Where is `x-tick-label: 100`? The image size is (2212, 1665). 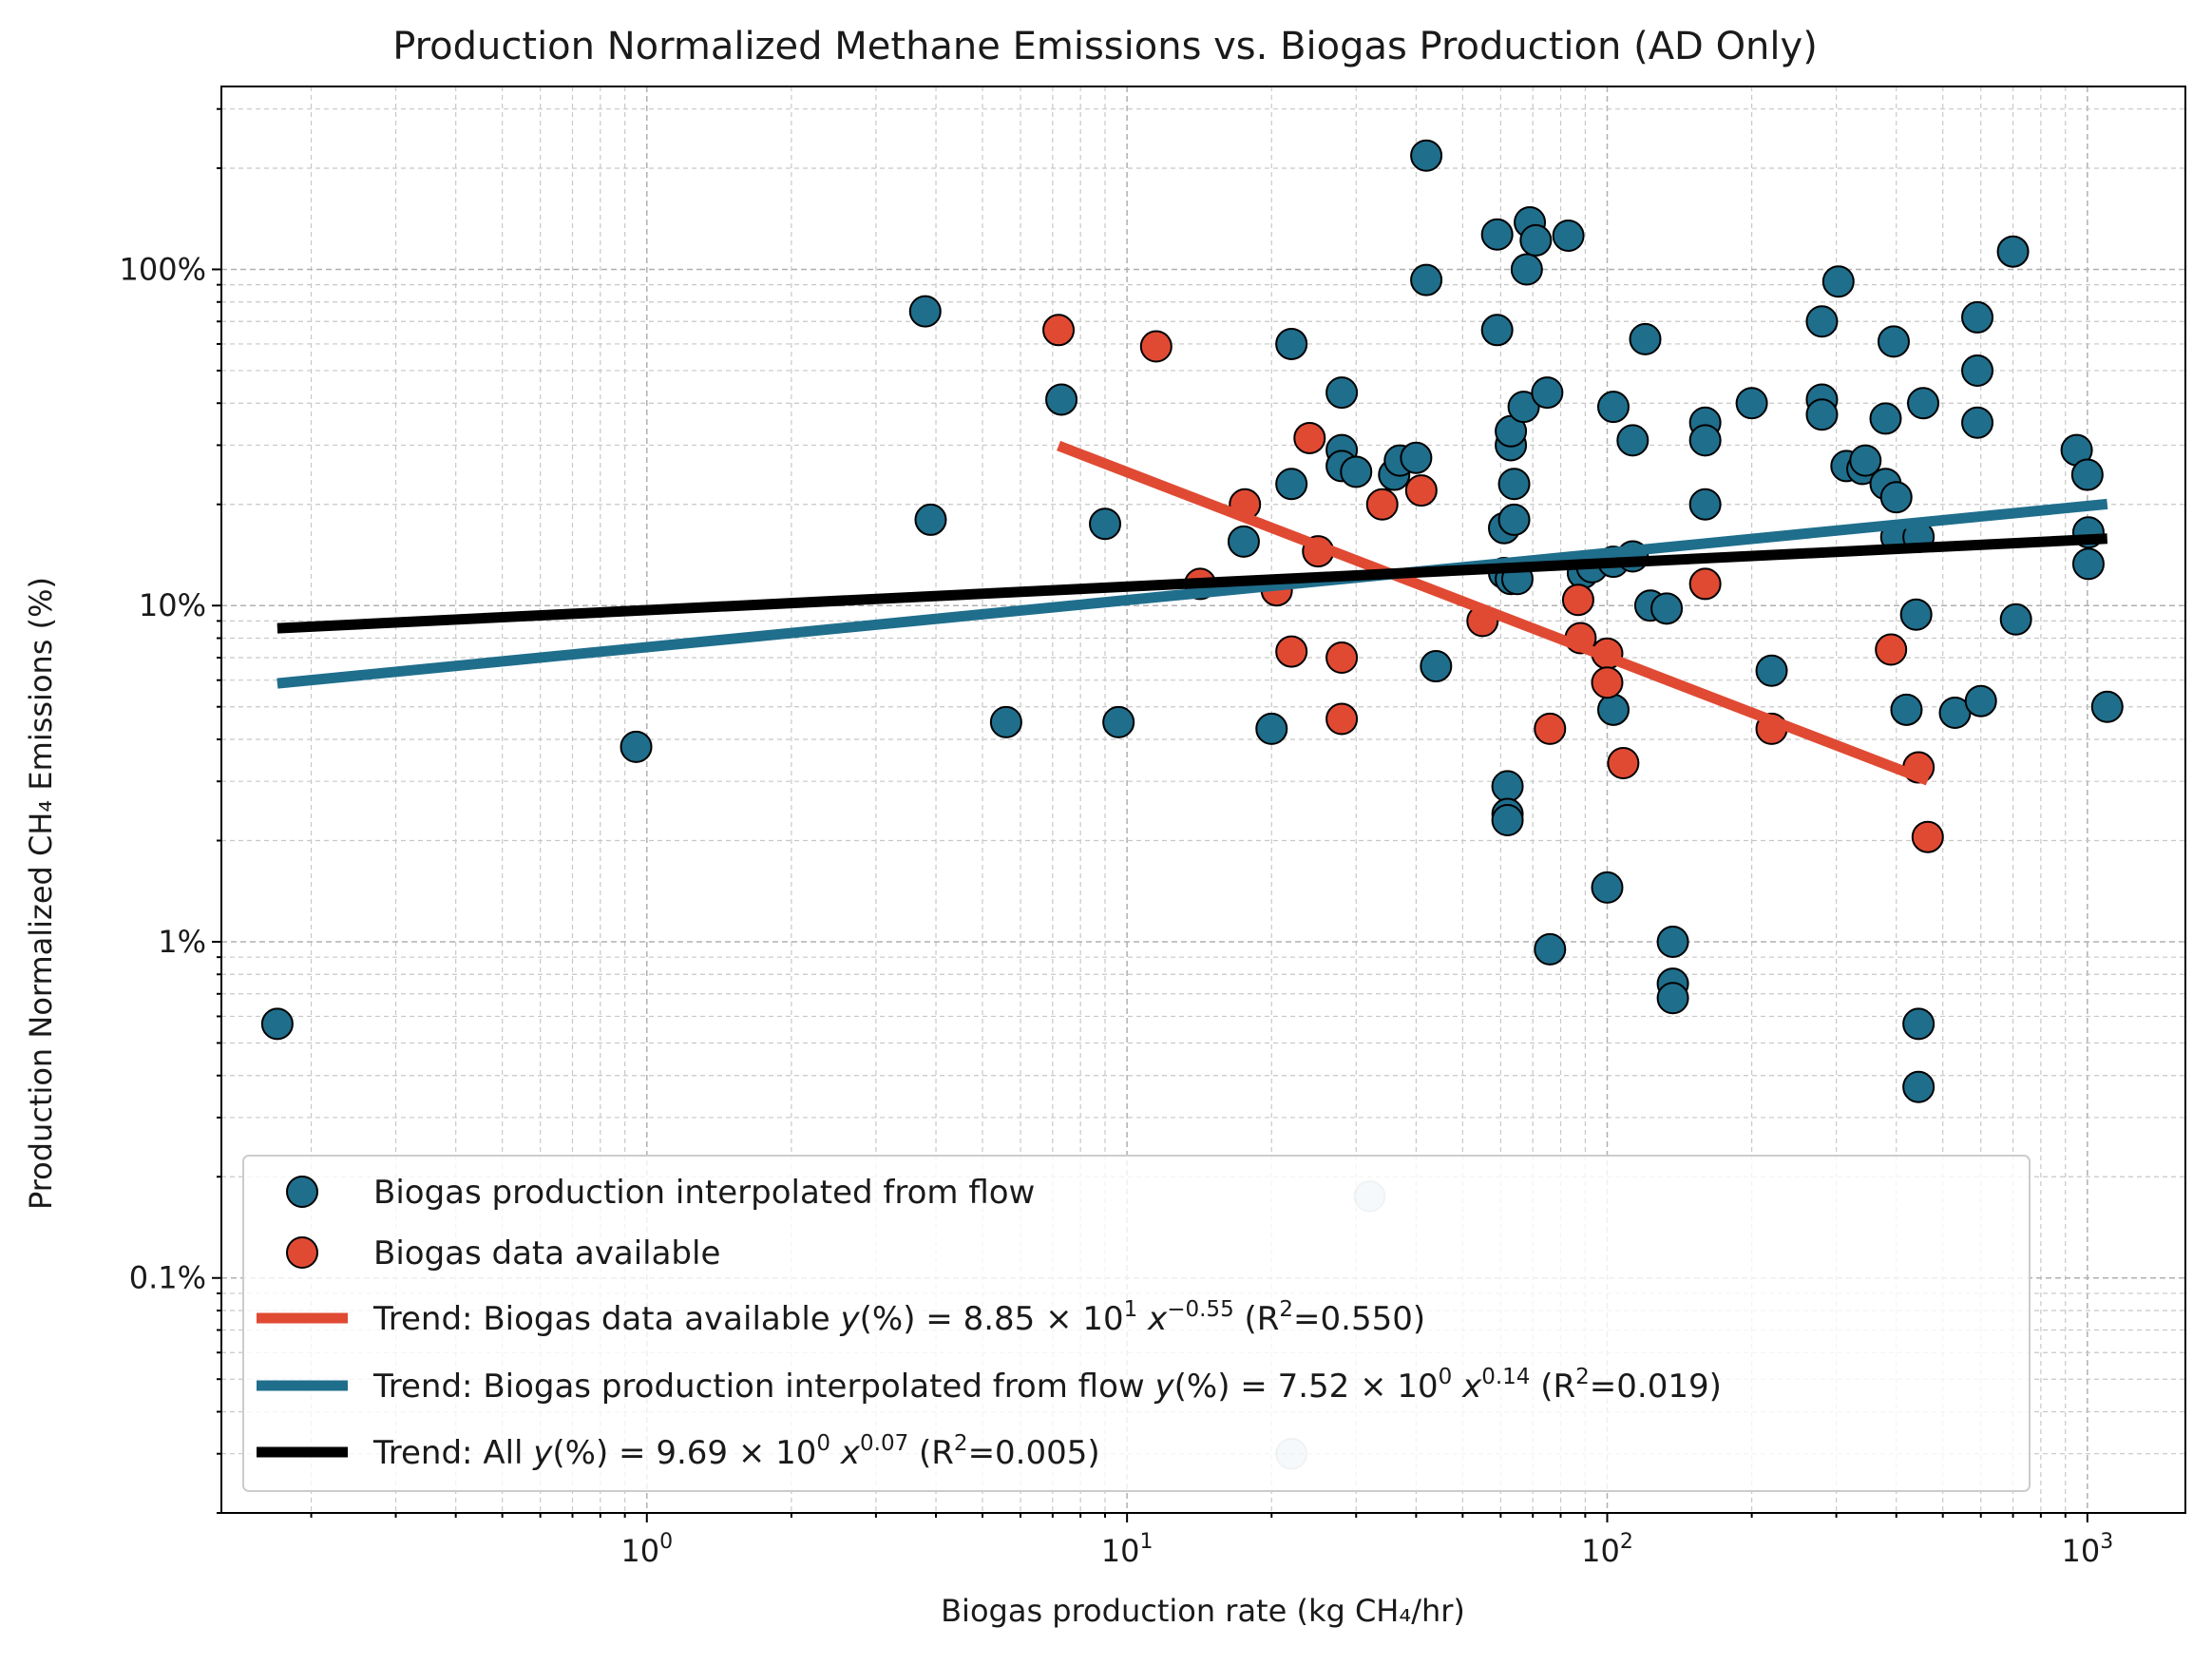
x-tick-label: 100 is located at coordinates (646, 1549).